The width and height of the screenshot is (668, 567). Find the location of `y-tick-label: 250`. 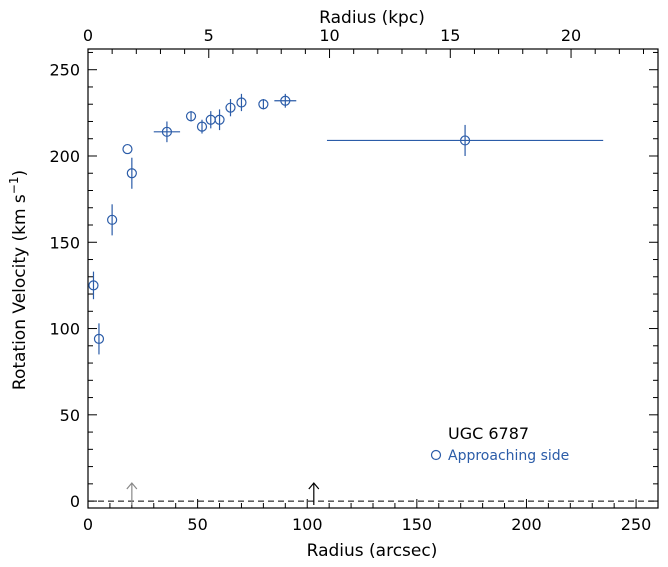

y-tick-label: 250 is located at coordinates (64, 70).